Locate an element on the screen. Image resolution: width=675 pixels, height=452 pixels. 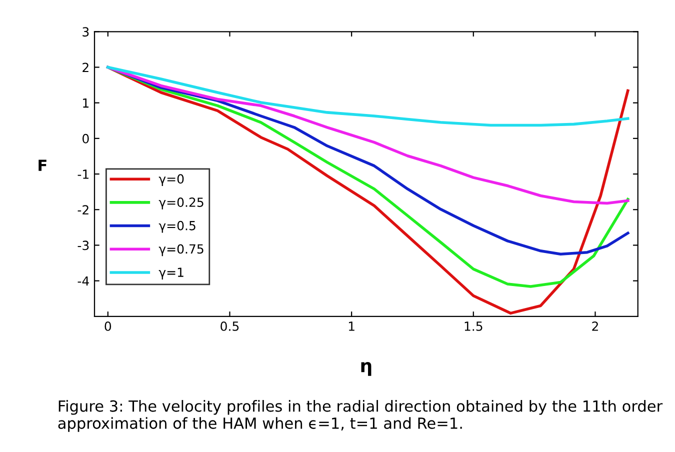
legend-label: γ=0.5 is located at coordinates (177, 226).